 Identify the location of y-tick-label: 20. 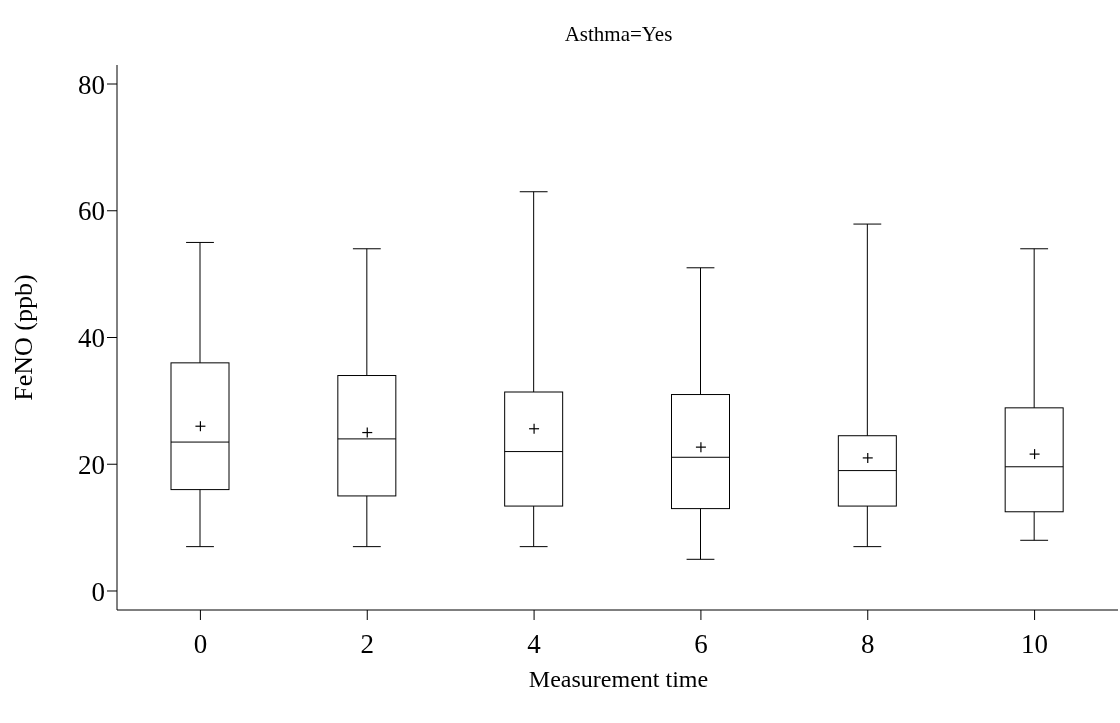
(91, 464).